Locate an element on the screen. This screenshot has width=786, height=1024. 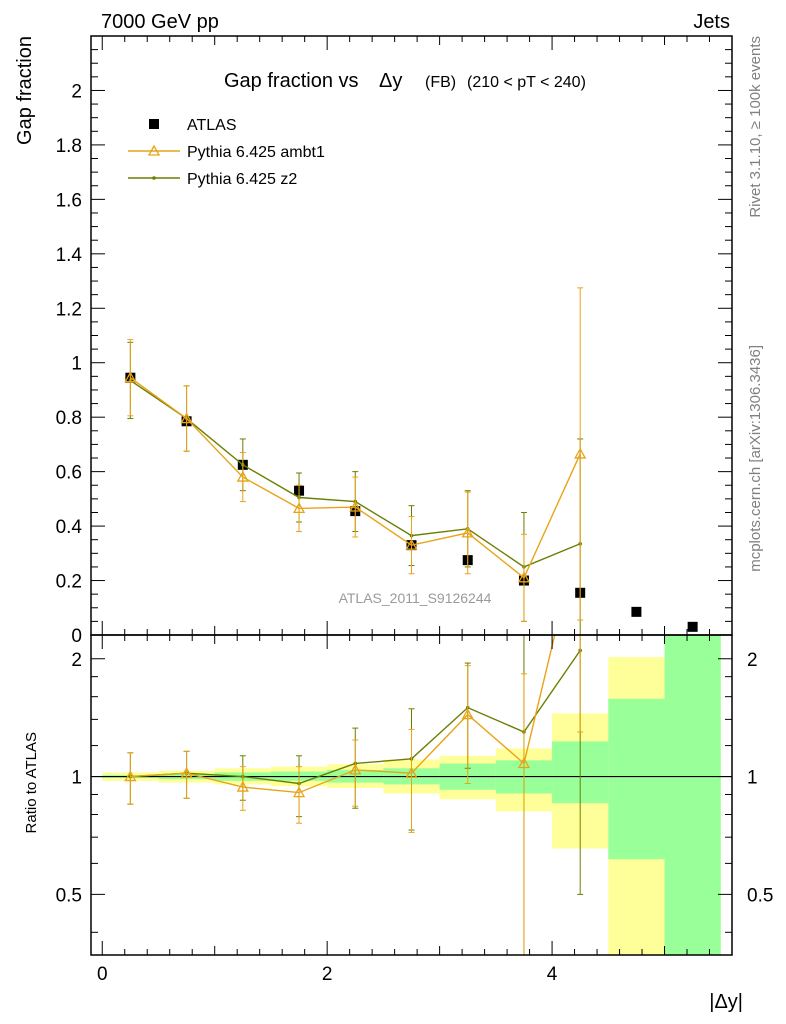
y-tick-label: 1.2 is located at coordinates (69, 309).